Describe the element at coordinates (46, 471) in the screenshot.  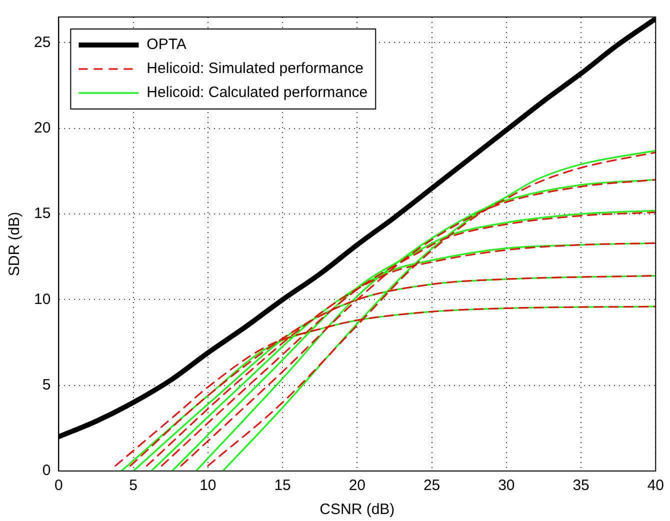
I see `y-tick-label: 0` at that location.